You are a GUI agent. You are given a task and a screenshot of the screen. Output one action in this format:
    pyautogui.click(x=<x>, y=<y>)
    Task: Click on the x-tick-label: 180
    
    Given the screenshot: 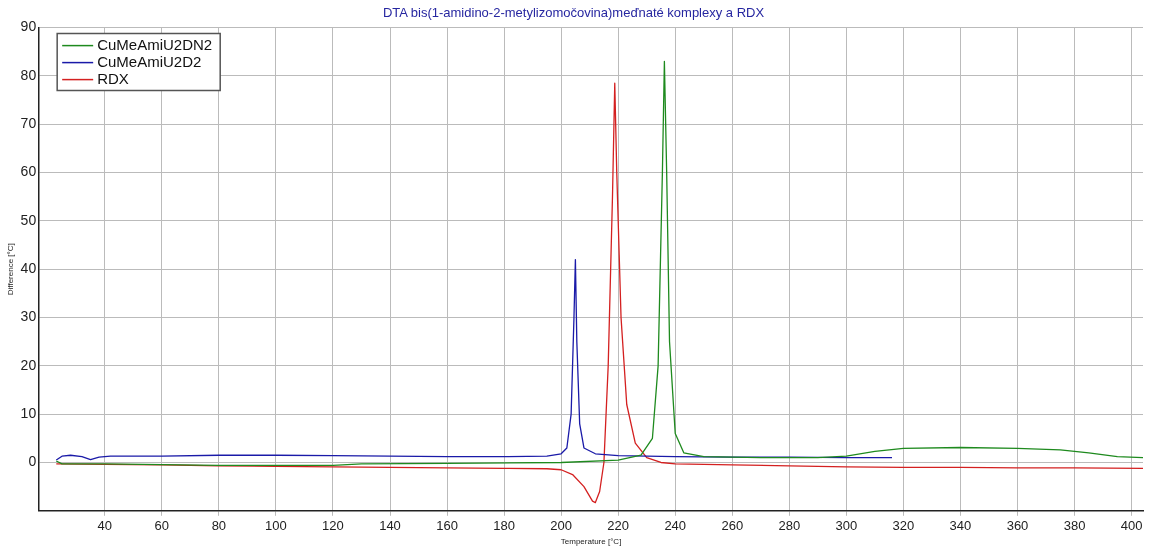 What is the action you would take?
    pyautogui.click(x=504, y=526)
    